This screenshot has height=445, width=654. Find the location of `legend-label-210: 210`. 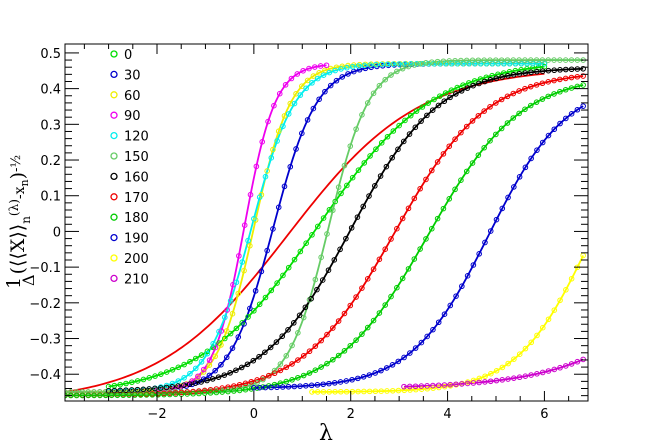

legend-label-210: 210 is located at coordinates (136, 279).